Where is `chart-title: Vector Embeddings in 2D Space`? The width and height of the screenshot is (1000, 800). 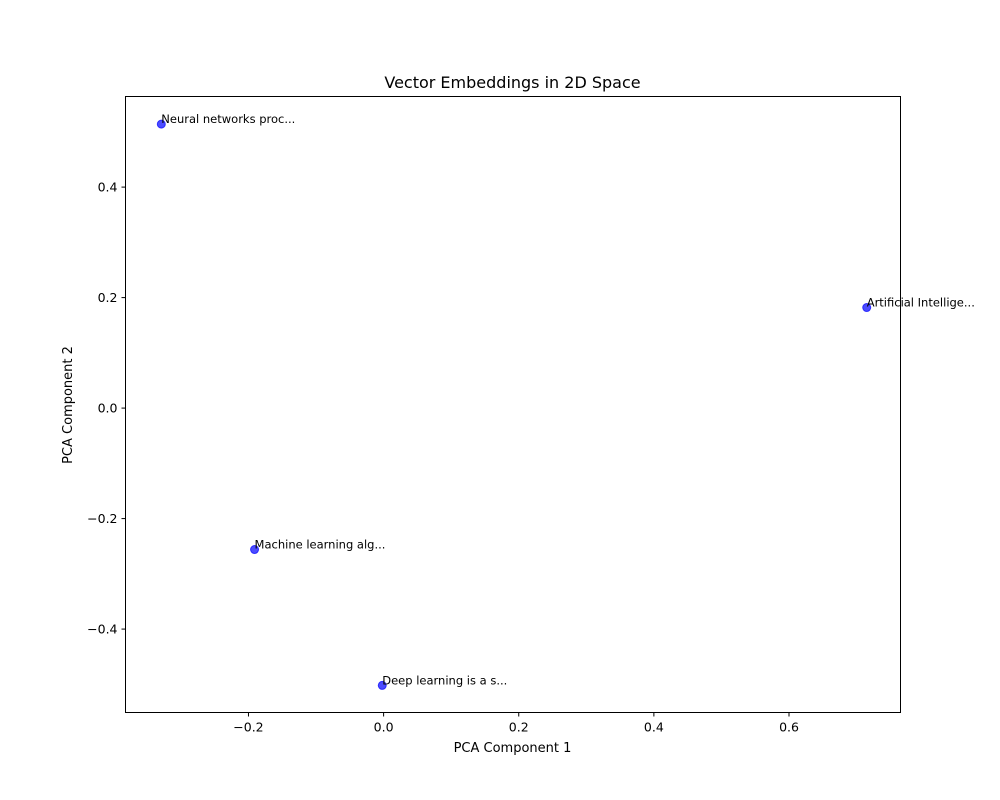 chart-title: Vector Embeddings in 2D Space is located at coordinates (512, 82).